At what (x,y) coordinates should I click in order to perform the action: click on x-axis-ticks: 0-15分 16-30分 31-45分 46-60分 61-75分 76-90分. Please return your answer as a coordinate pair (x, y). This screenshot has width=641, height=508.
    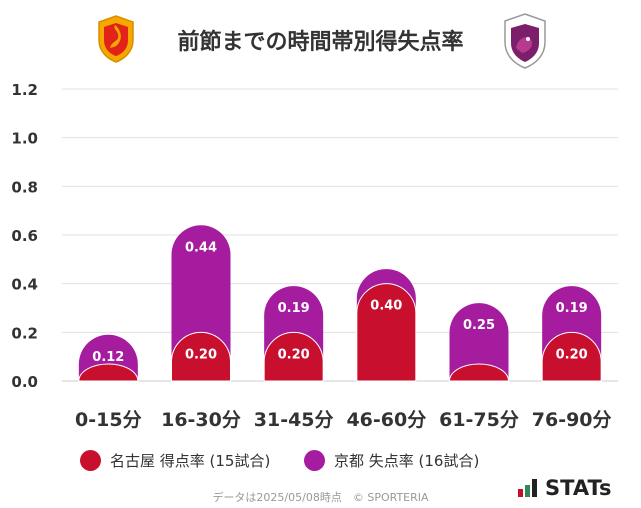
    Looking at the image, I should click on (343, 420).